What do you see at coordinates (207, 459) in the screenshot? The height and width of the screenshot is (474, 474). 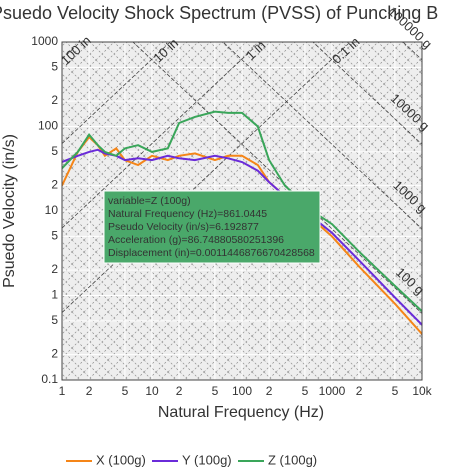 I see `legend-label: Y (100g)` at bounding box center [207, 459].